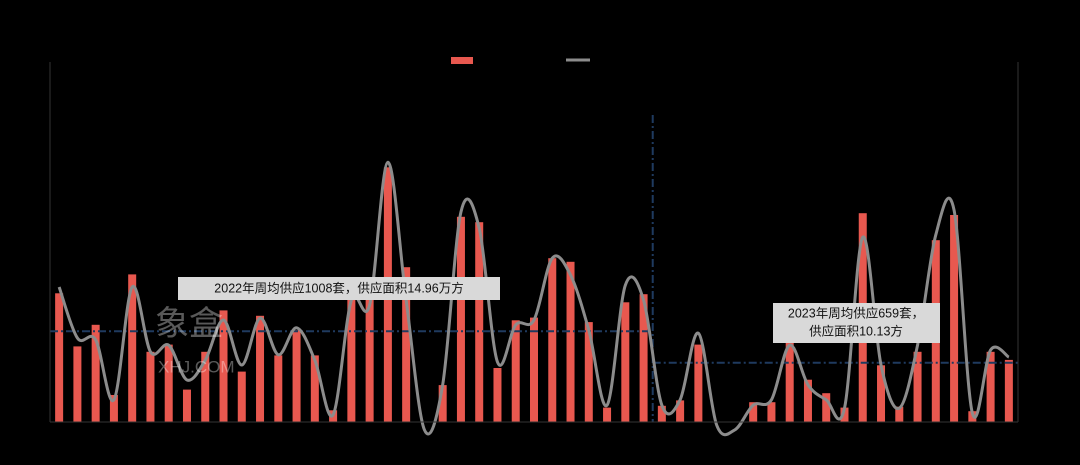 Image resolution: width=1080 pixels, height=465 pixels. Describe the element at coordinates (196, 366) in the screenshot. I see `watermark-url: XHJ.COM` at that location.